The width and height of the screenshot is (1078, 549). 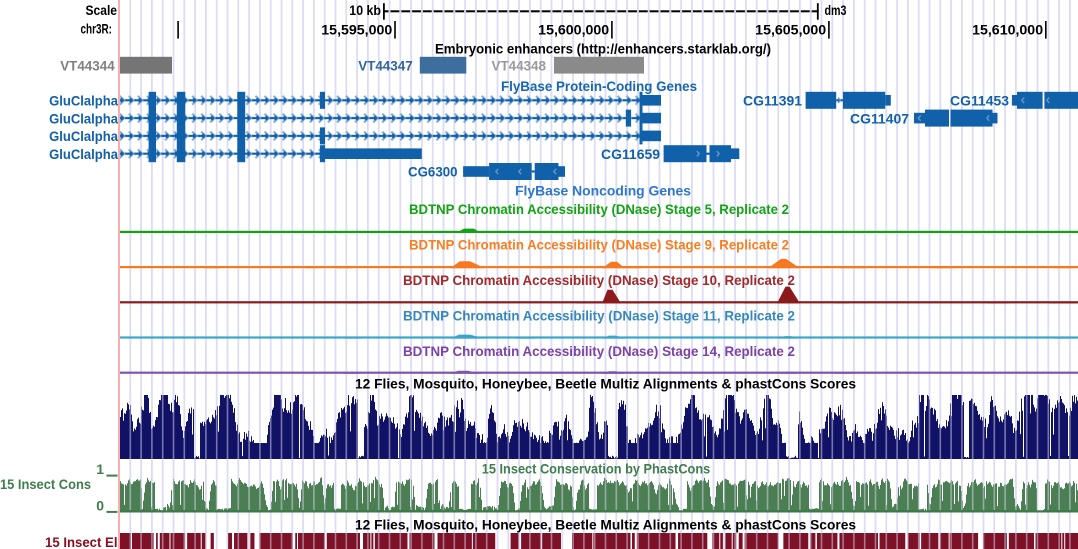 What do you see at coordinates (102, 10) in the screenshot?
I see `svg-text: Scale` at bounding box center [102, 10].